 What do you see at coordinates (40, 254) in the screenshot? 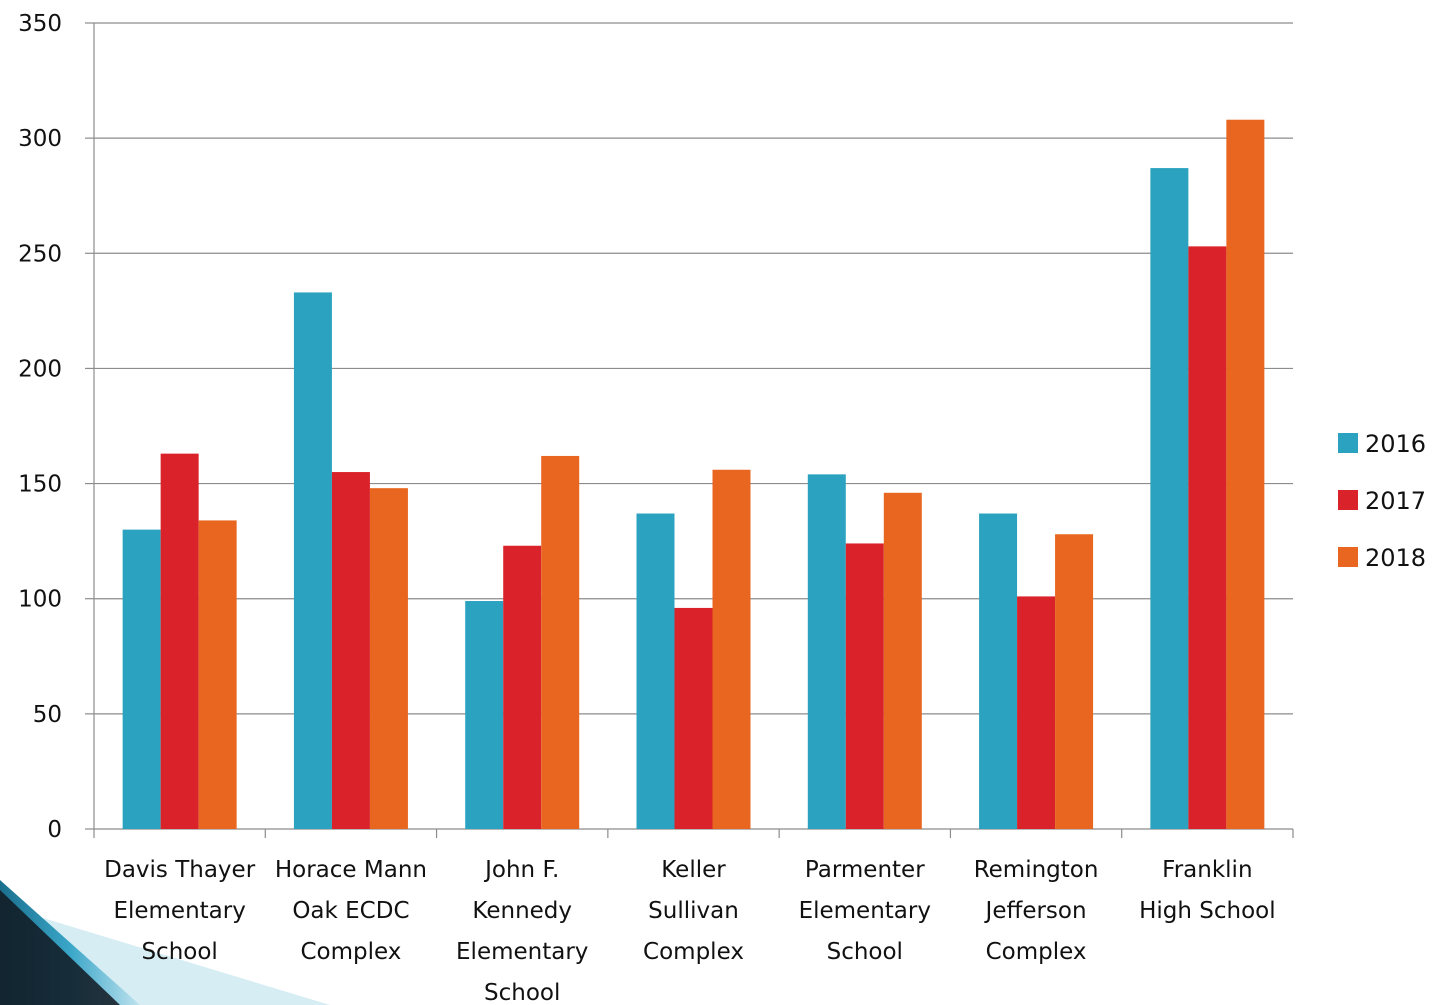
I see `y-tick-label: 250` at bounding box center [40, 254].